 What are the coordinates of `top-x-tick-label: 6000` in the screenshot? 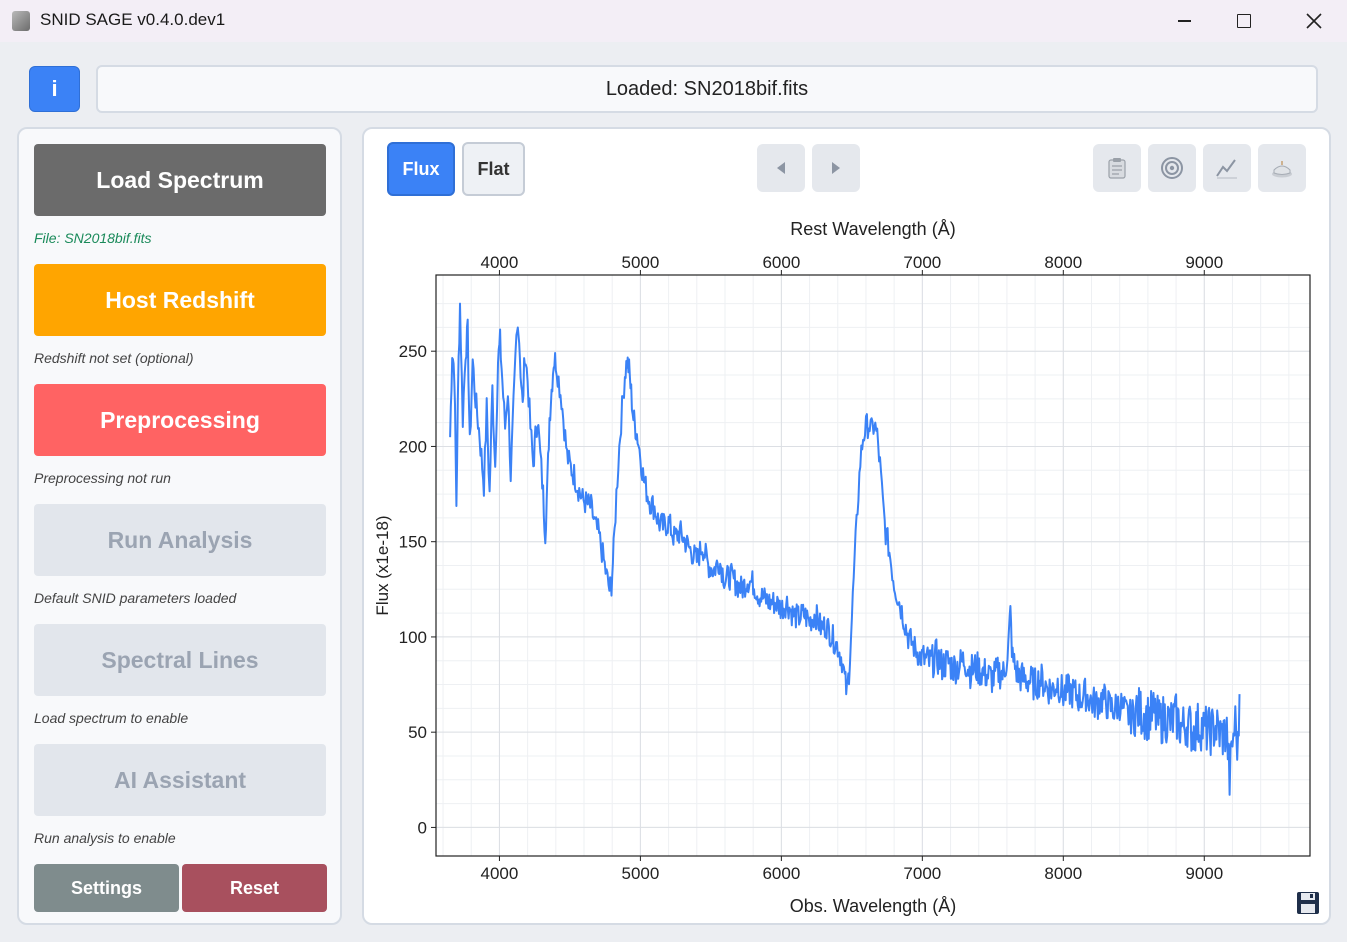 It's located at (781, 262).